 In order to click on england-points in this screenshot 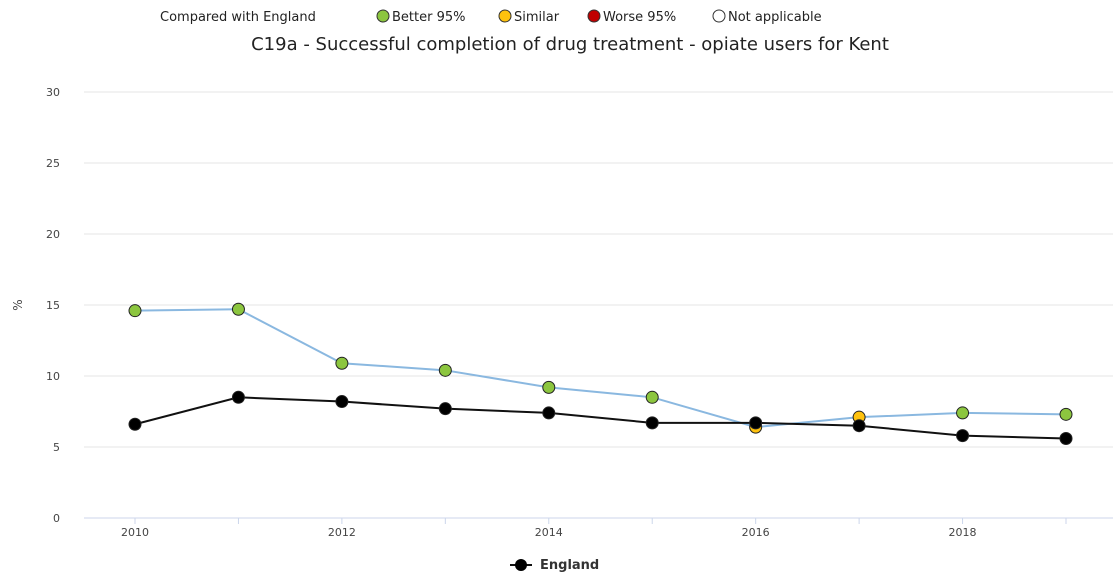, I will do `click(600, 417)`.